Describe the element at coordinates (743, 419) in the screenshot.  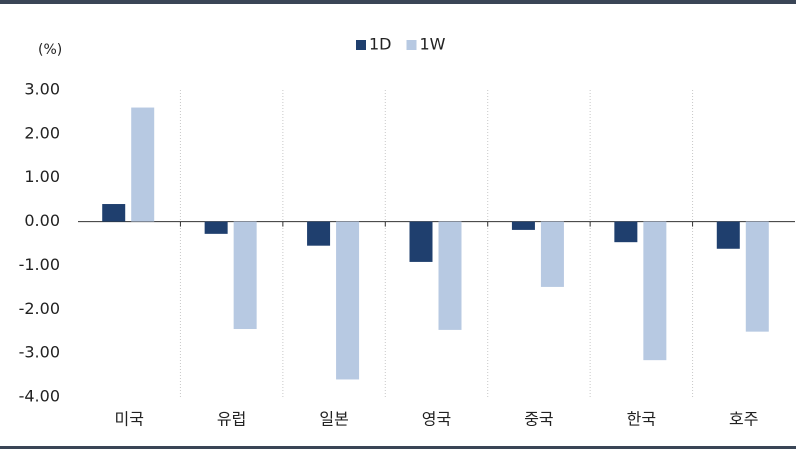
I see `x-tick-label: 호주` at that location.